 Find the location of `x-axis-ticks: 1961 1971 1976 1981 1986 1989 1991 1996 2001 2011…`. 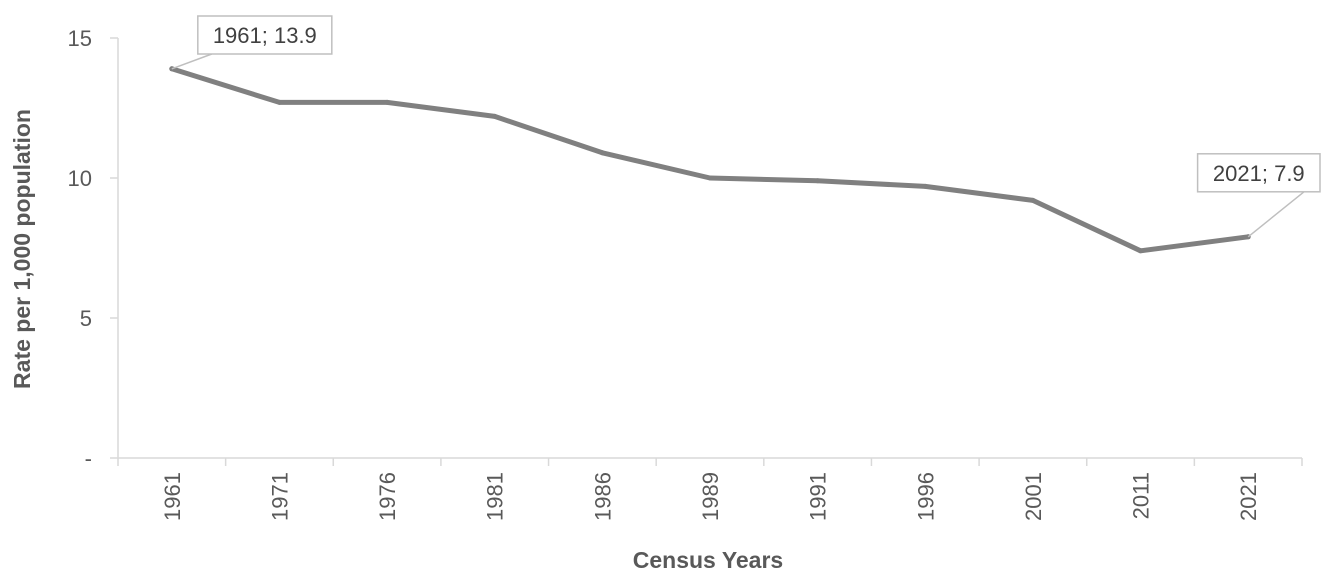

x-axis-ticks: 1961 1971 1976 1981 1986 1989 1991 1996 2001 2011… is located at coordinates (710, 489).